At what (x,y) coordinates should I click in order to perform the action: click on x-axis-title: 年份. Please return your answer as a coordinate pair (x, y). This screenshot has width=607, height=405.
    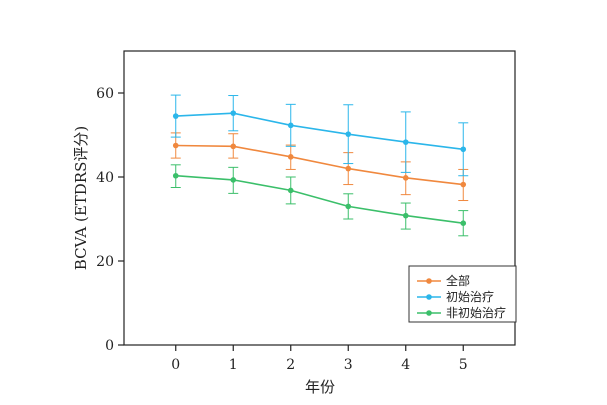
    Looking at the image, I should click on (320, 387).